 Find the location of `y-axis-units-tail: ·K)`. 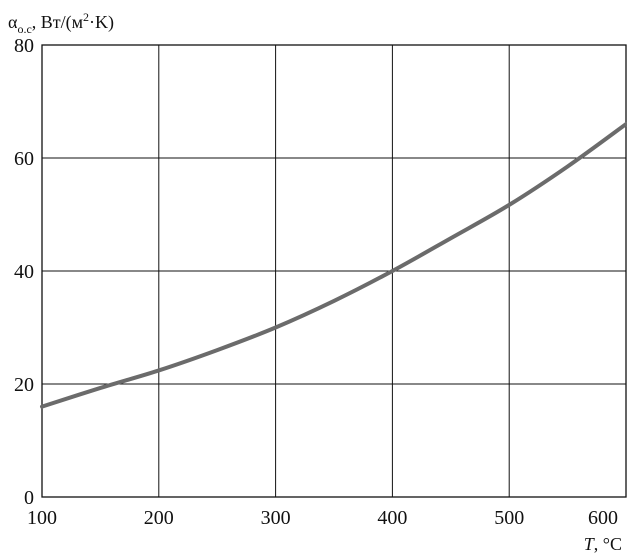

y-axis-units-tail: ·K) is located at coordinates (101, 22).